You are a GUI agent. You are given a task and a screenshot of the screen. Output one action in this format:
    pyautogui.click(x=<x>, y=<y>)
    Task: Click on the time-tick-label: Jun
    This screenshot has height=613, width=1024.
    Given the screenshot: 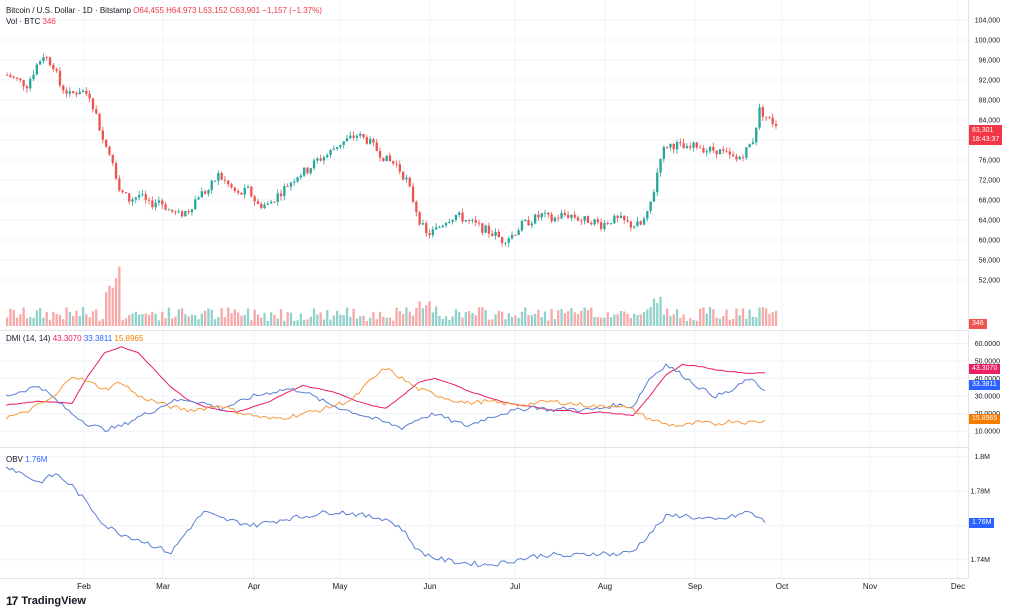 What is the action you would take?
    pyautogui.click(x=430, y=586)
    